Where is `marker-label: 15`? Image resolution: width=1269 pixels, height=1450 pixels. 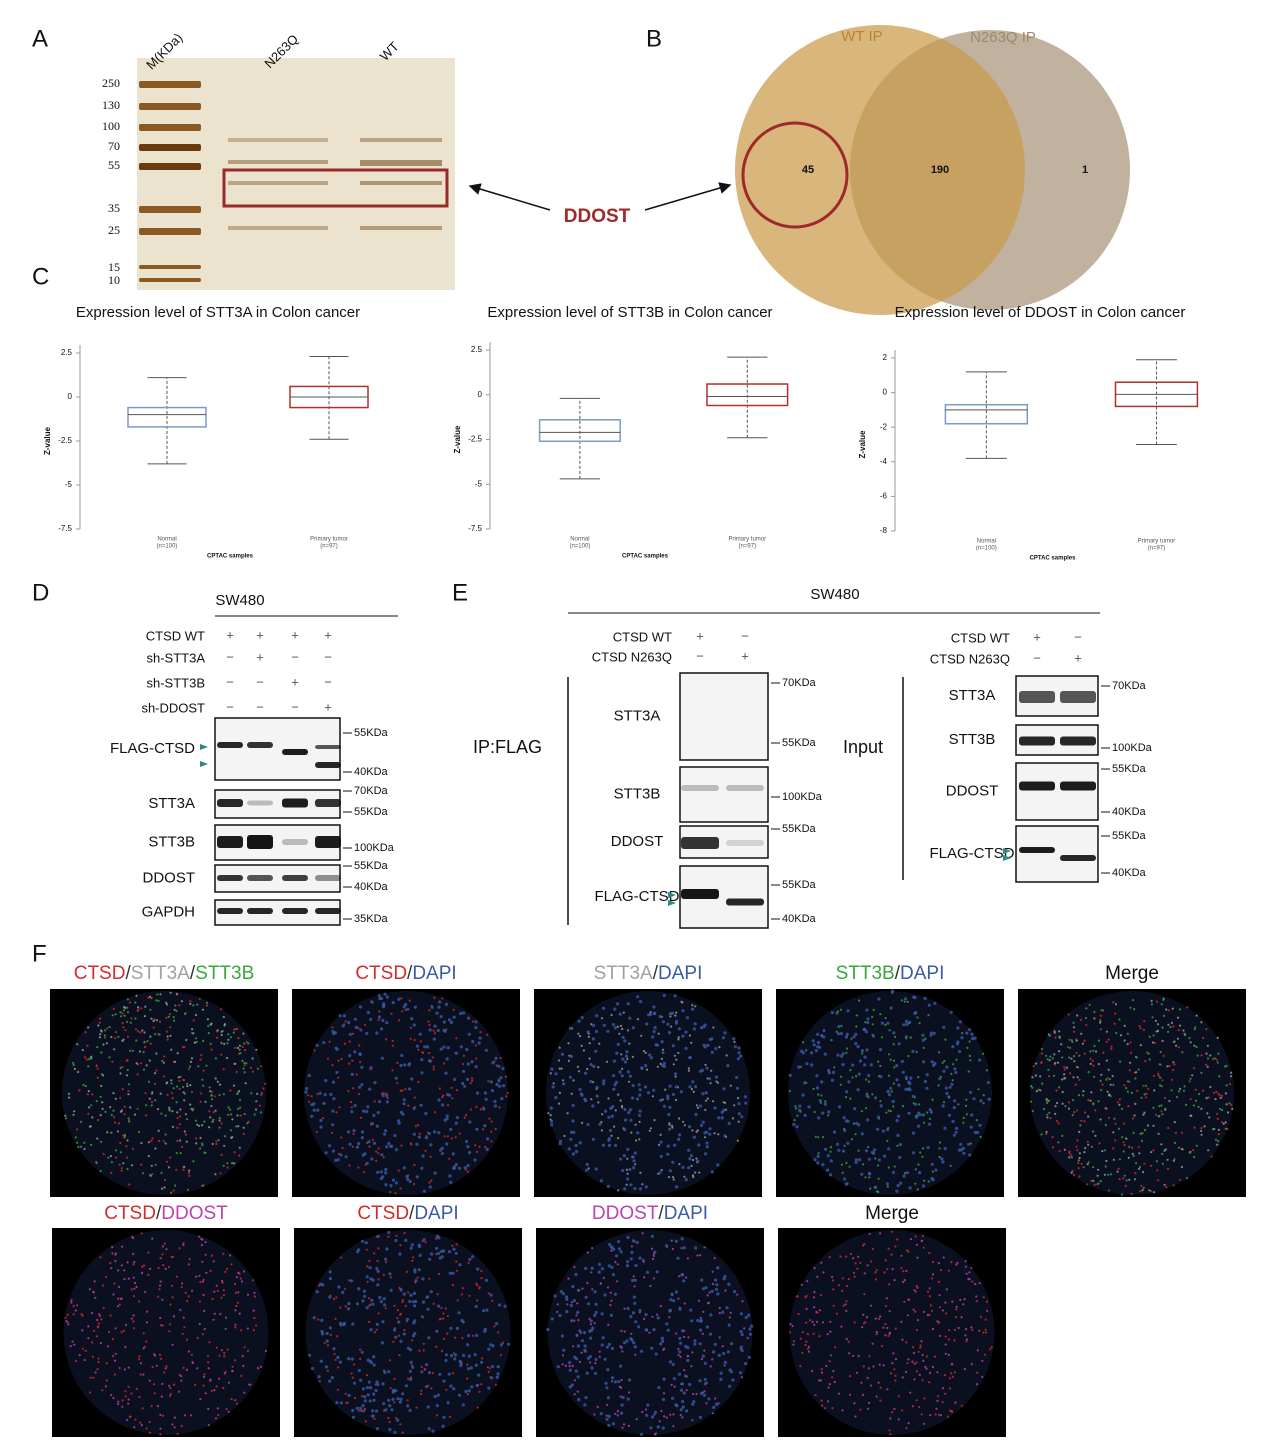
marker-label: 15 is located at coordinates (114, 267).